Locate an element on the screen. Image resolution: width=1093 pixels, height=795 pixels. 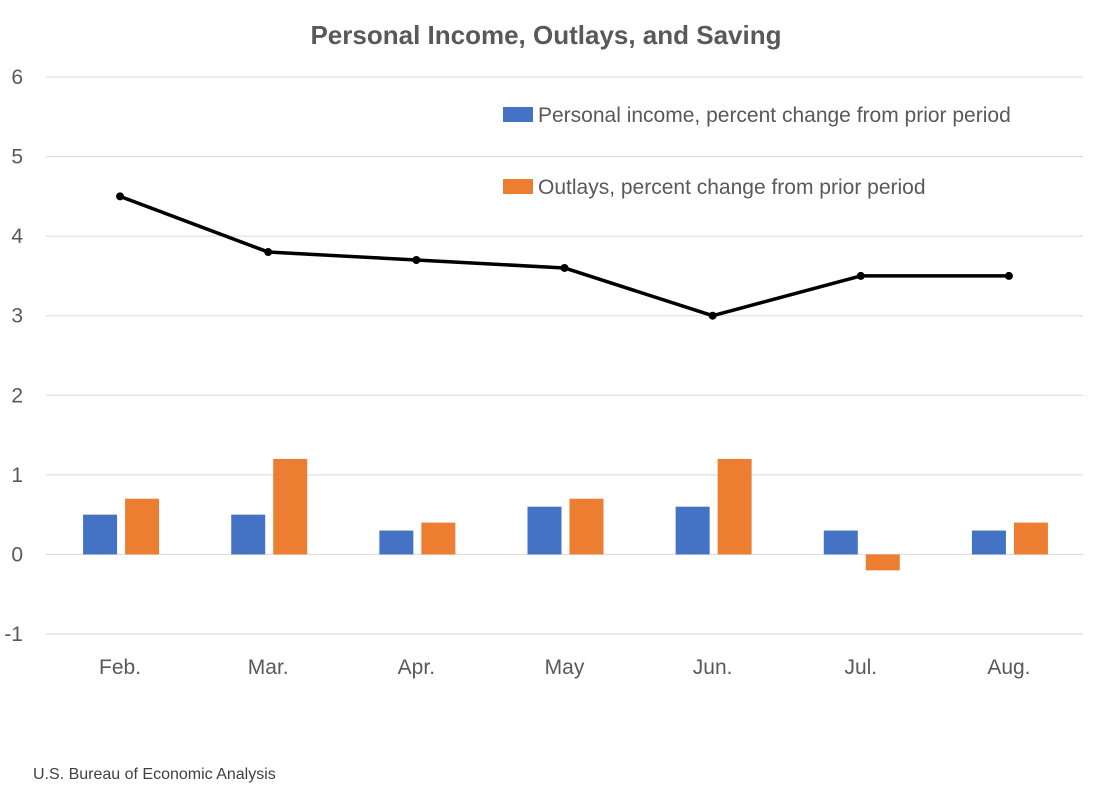
x-tick-label: May is located at coordinates (565, 667).